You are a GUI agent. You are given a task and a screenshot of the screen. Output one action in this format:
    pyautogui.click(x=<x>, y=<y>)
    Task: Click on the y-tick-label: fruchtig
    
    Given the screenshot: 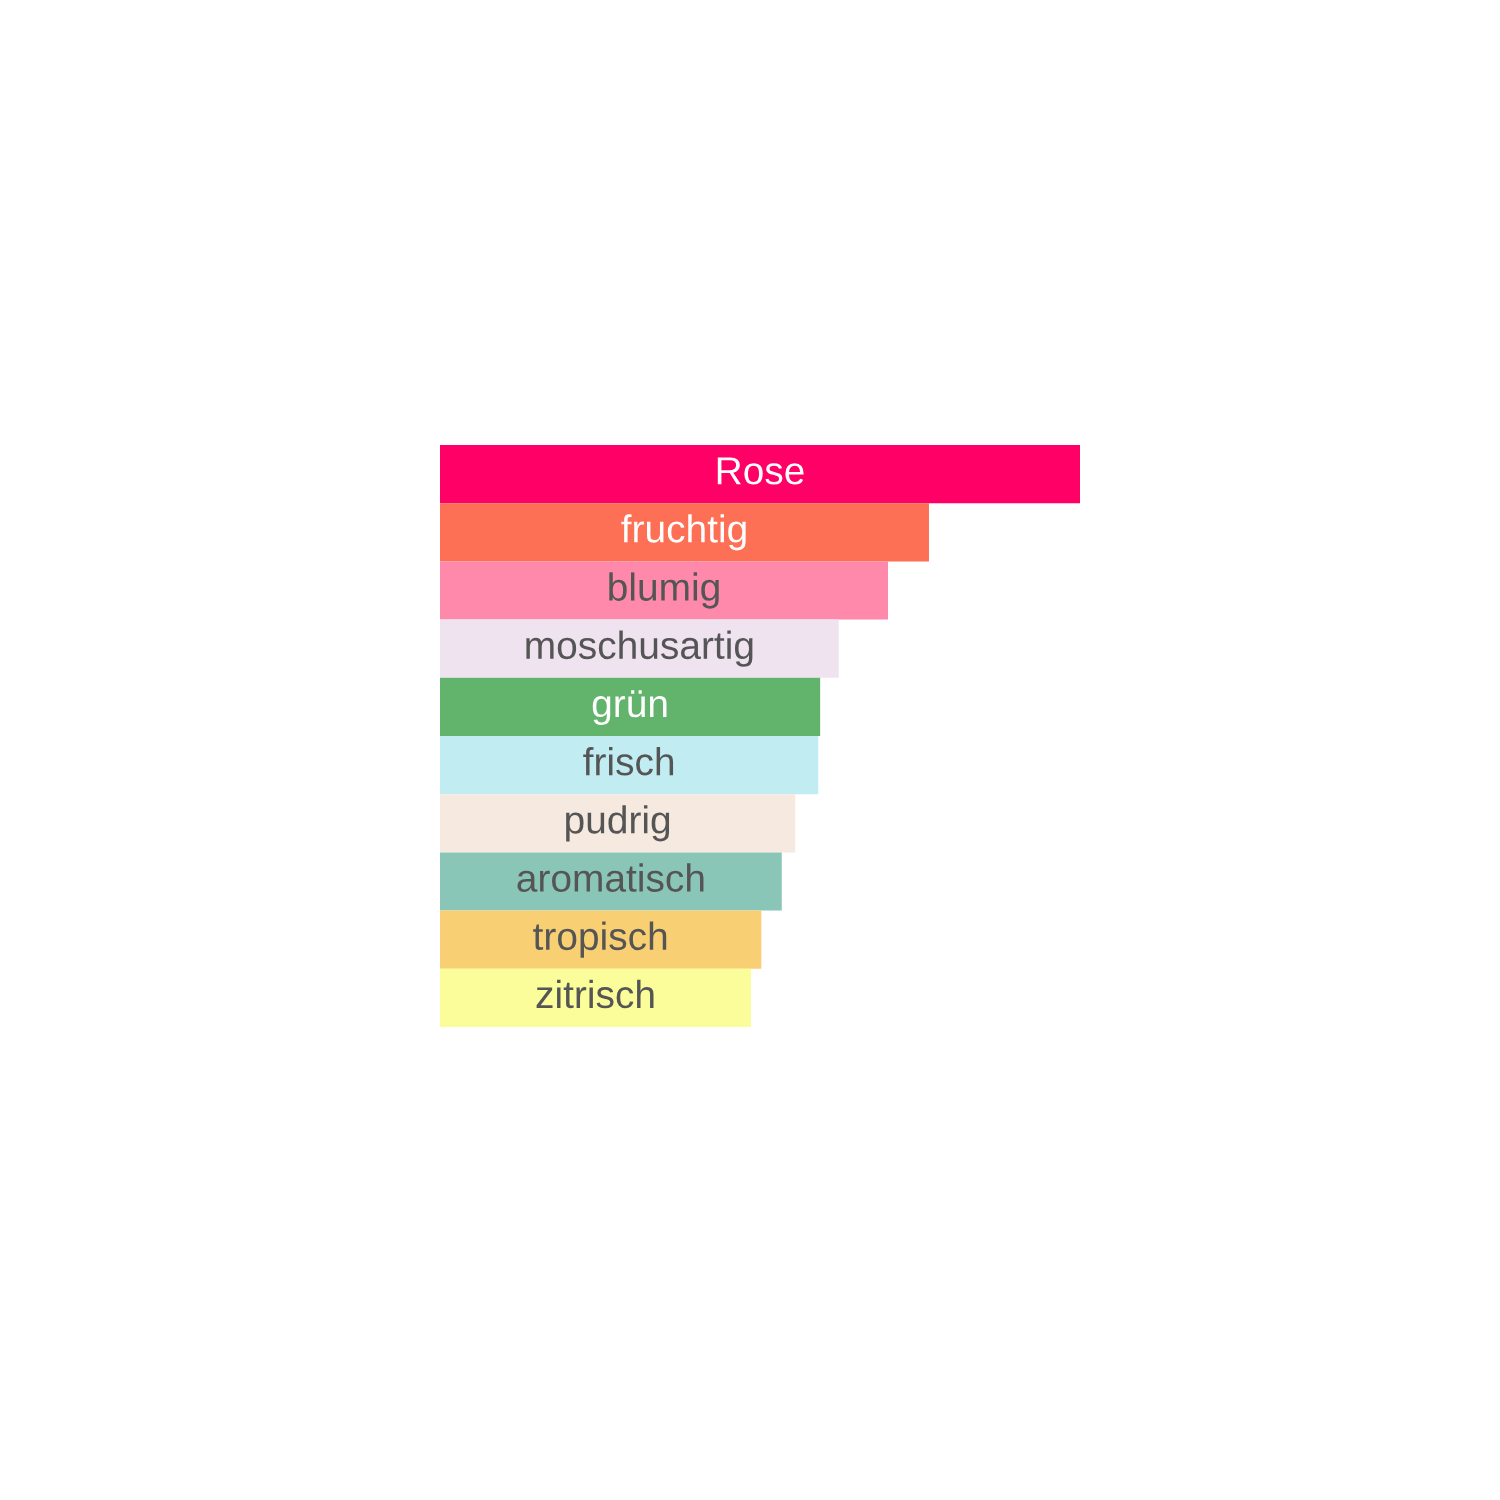 What is the action you would take?
    pyautogui.click(x=683, y=532)
    